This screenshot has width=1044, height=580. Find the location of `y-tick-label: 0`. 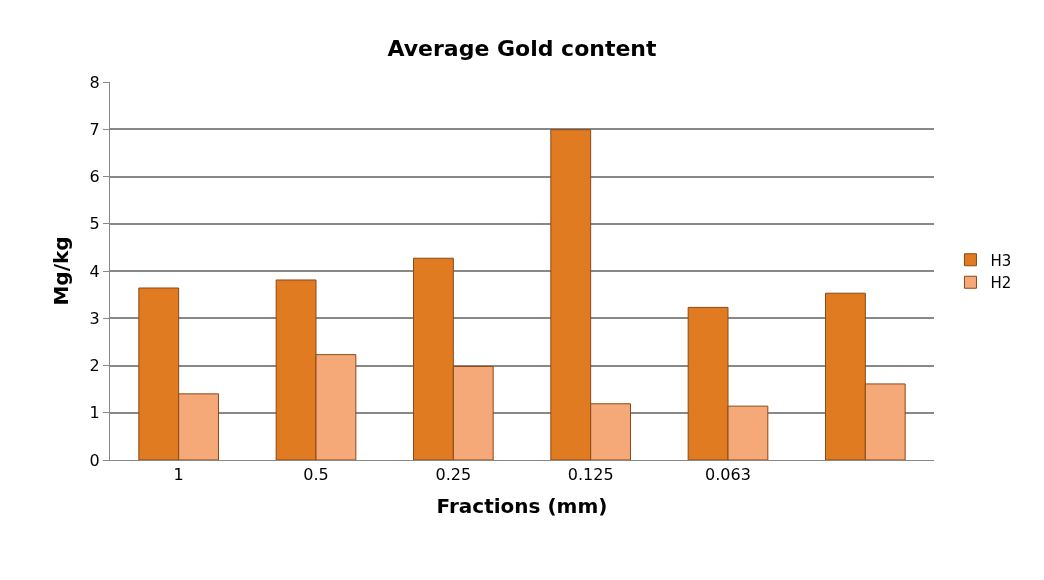

y-tick-label: 0 is located at coordinates (94, 460).